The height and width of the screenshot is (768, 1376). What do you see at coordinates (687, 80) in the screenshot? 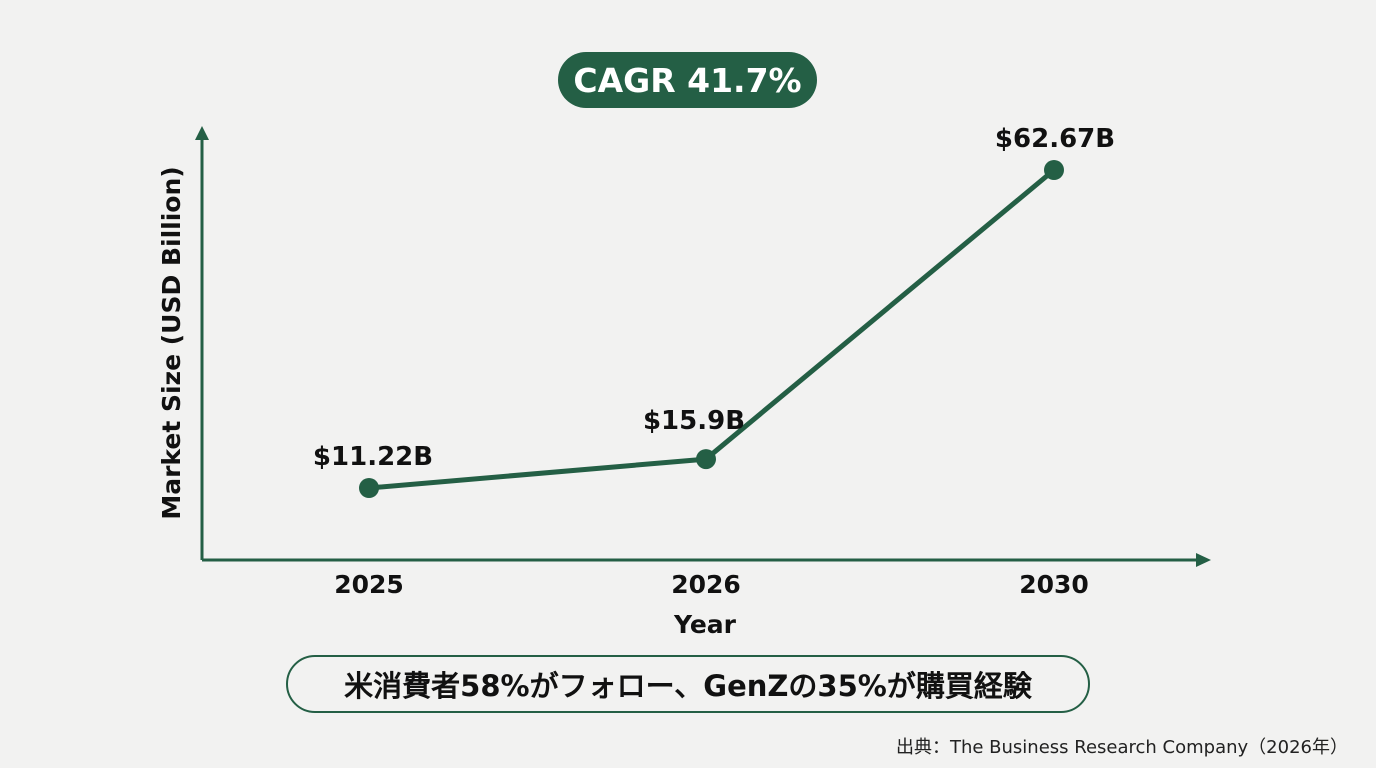
I see `cagr-badge: CAGR 41.7%` at bounding box center [687, 80].